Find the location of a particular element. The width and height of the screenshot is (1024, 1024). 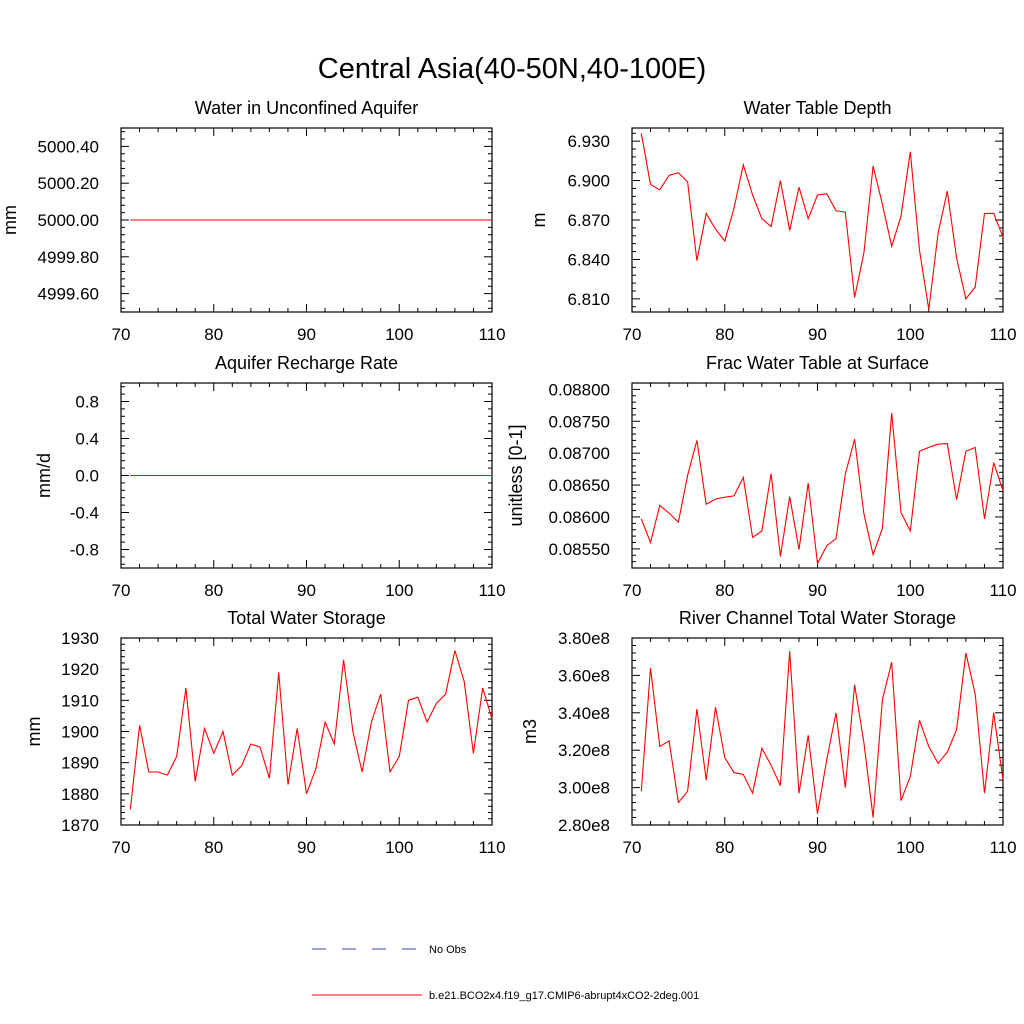

y-tick-label: 0.0 is located at coordinates (87, 476).